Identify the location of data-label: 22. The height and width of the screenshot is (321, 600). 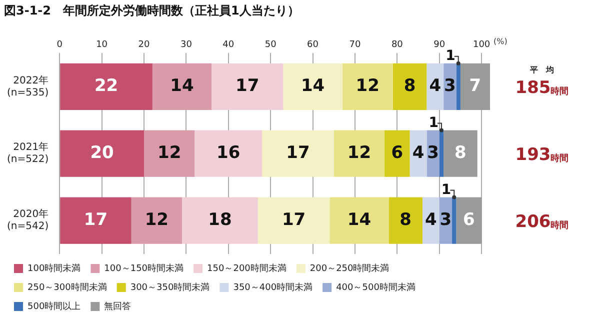
(106, 86).